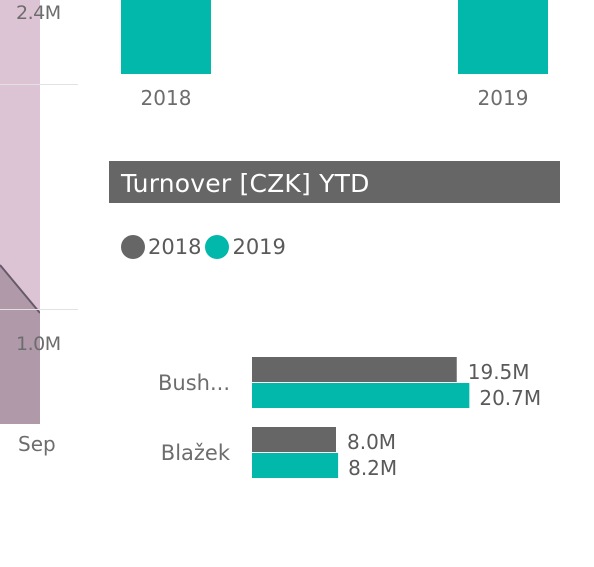 The image size is (594, 567). I want to click on y-tick-label: 2.4M, so click(38, 13).